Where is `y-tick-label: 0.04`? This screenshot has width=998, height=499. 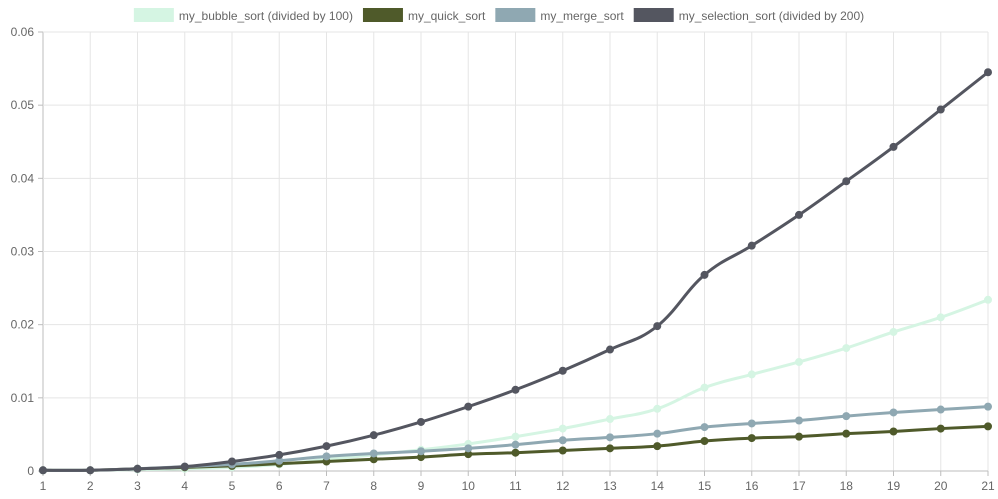
y-tick-label: 0.04 is located at coordinates (23, 178).